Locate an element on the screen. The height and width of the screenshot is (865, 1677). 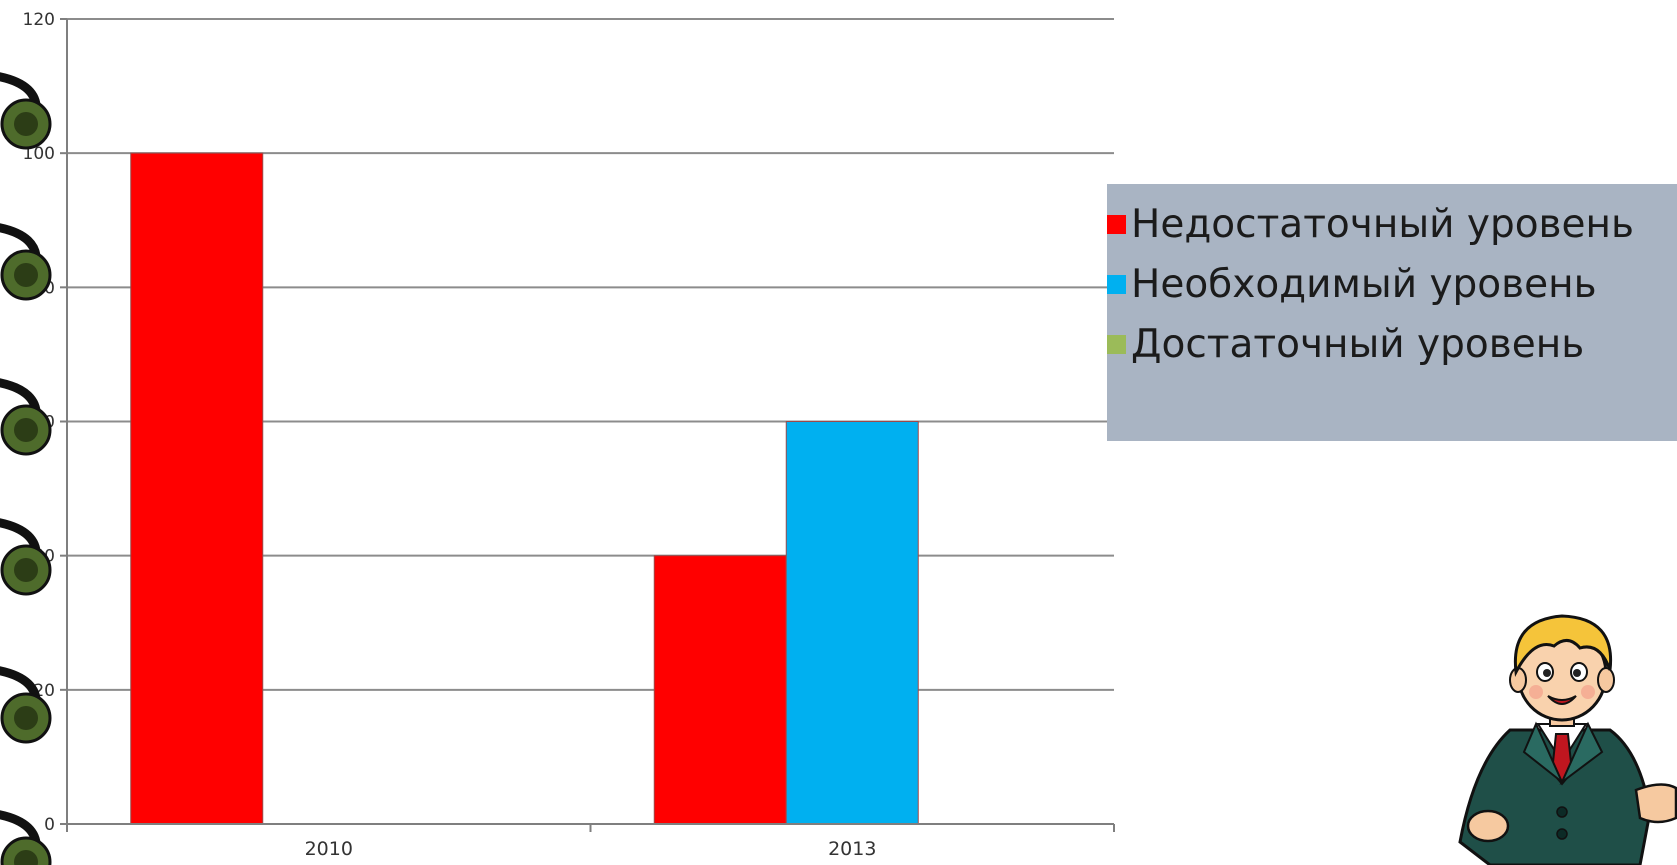
ring-binder-icon is located at coordinates (26, 468).